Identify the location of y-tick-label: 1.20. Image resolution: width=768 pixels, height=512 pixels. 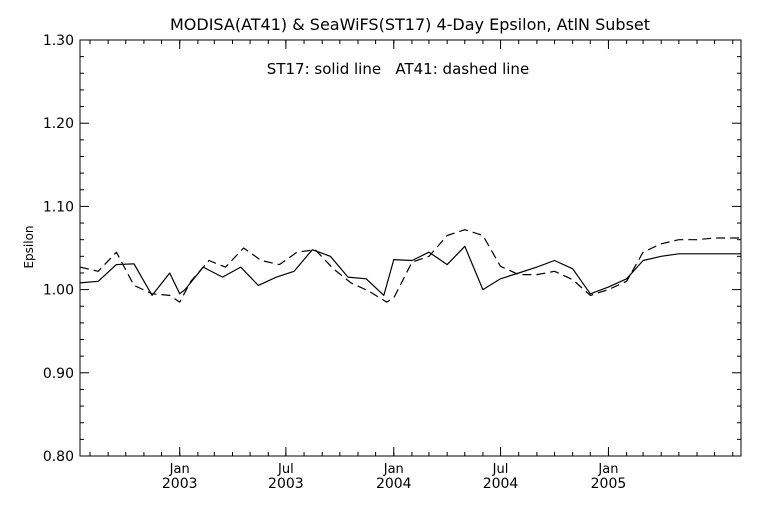
(58, 124).